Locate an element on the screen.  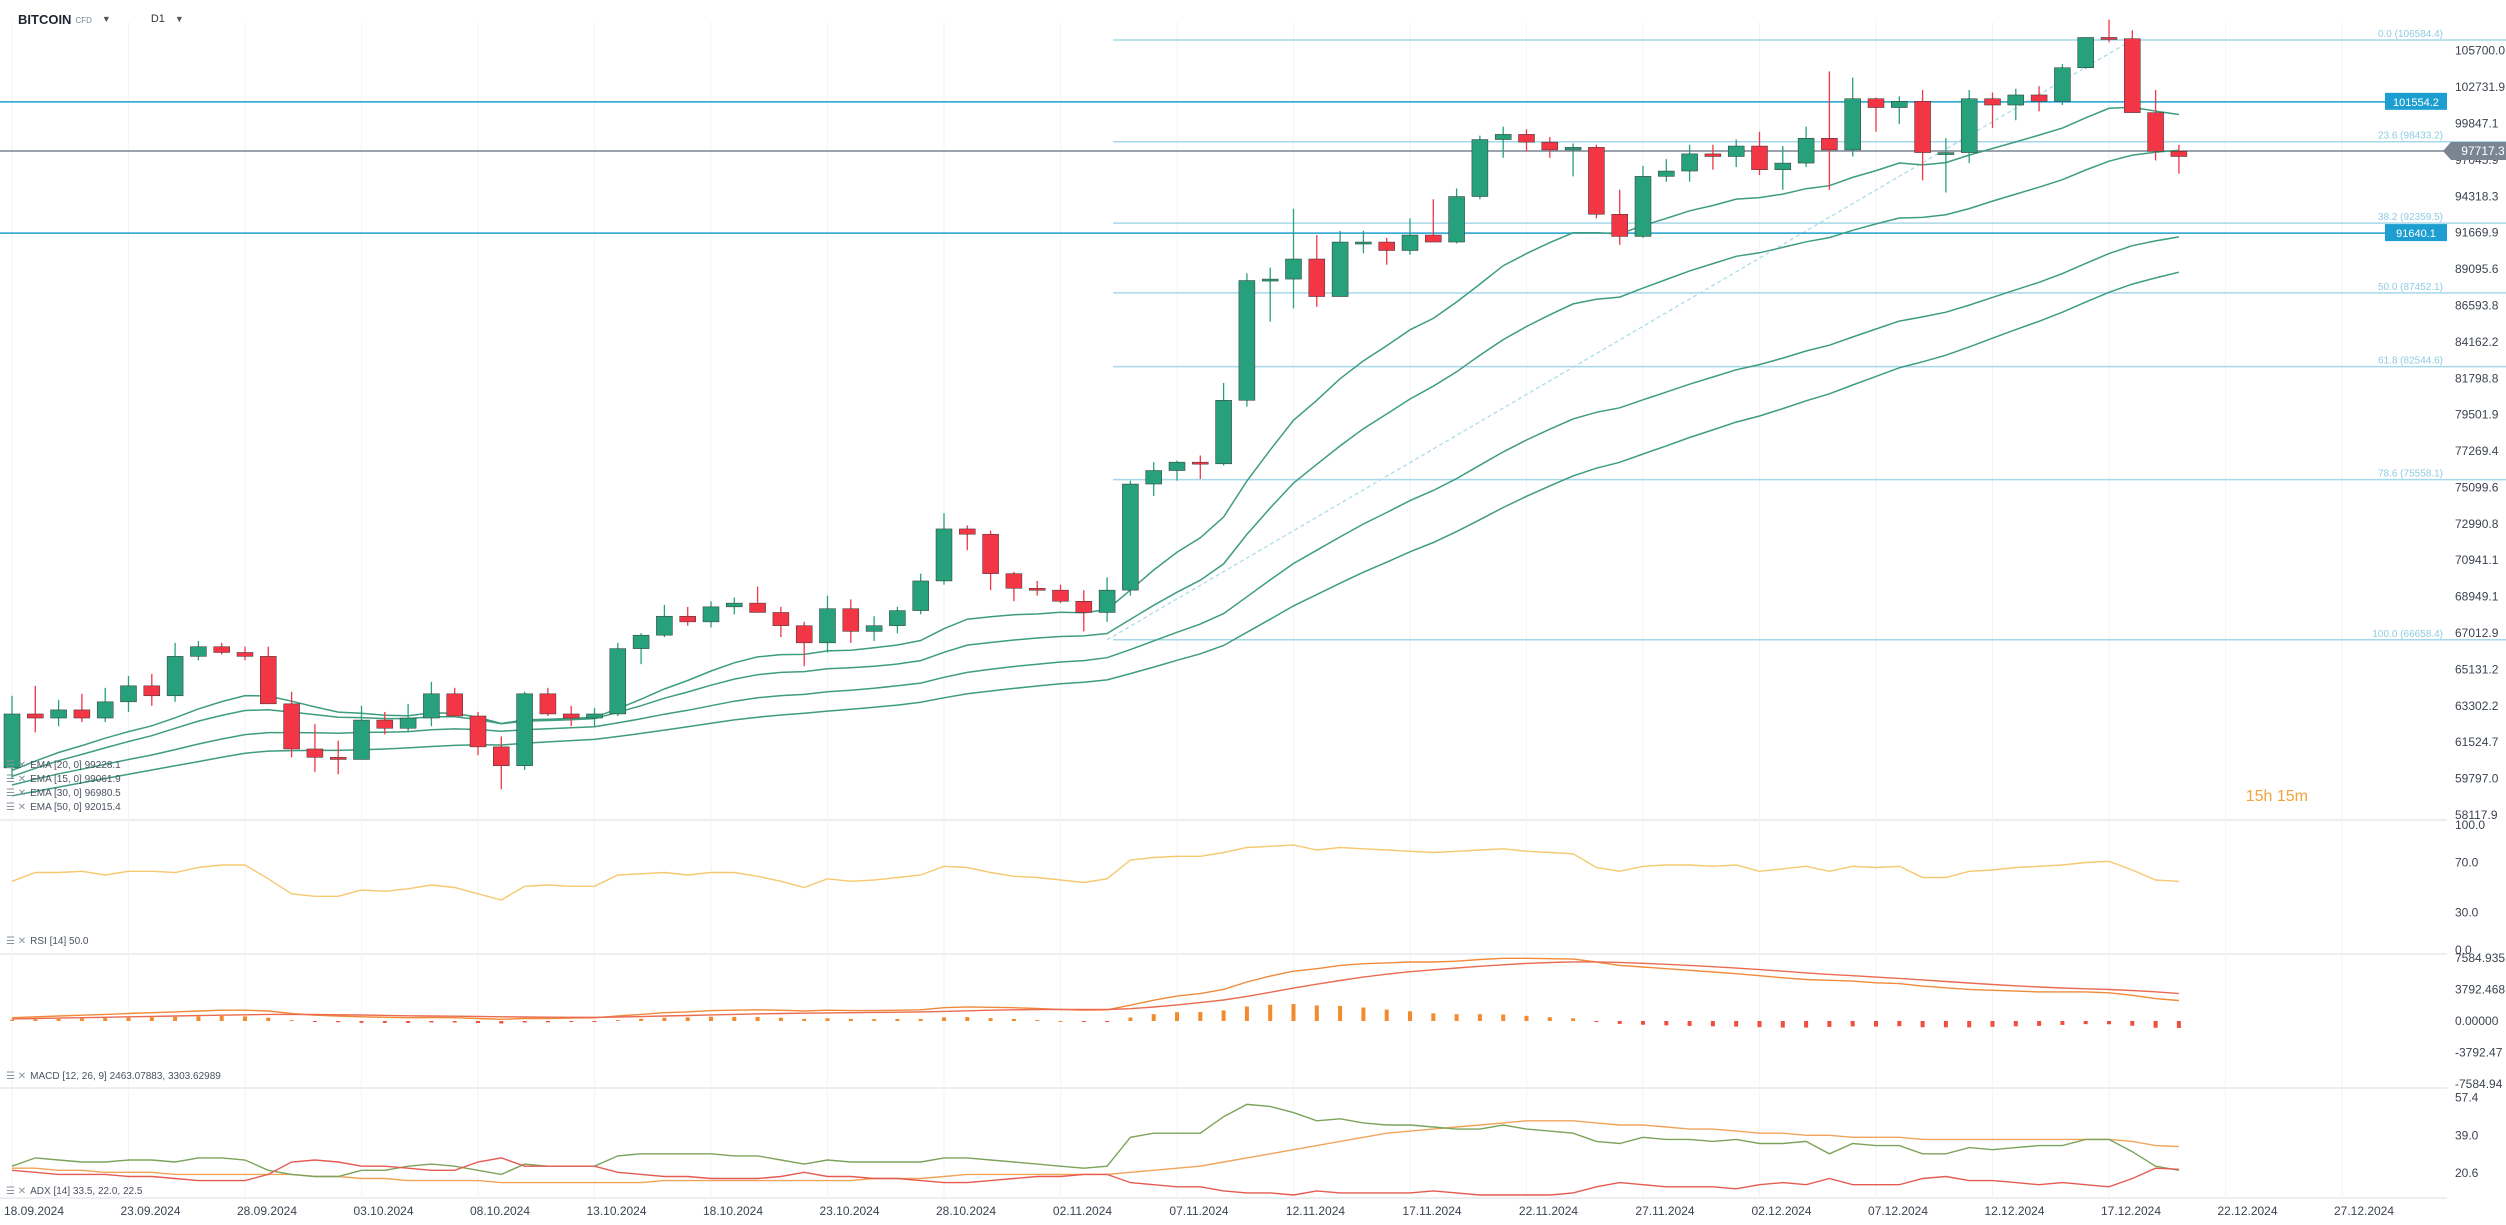
price-axis-tick: 61524.7 is located at coordinates (2477, 742).